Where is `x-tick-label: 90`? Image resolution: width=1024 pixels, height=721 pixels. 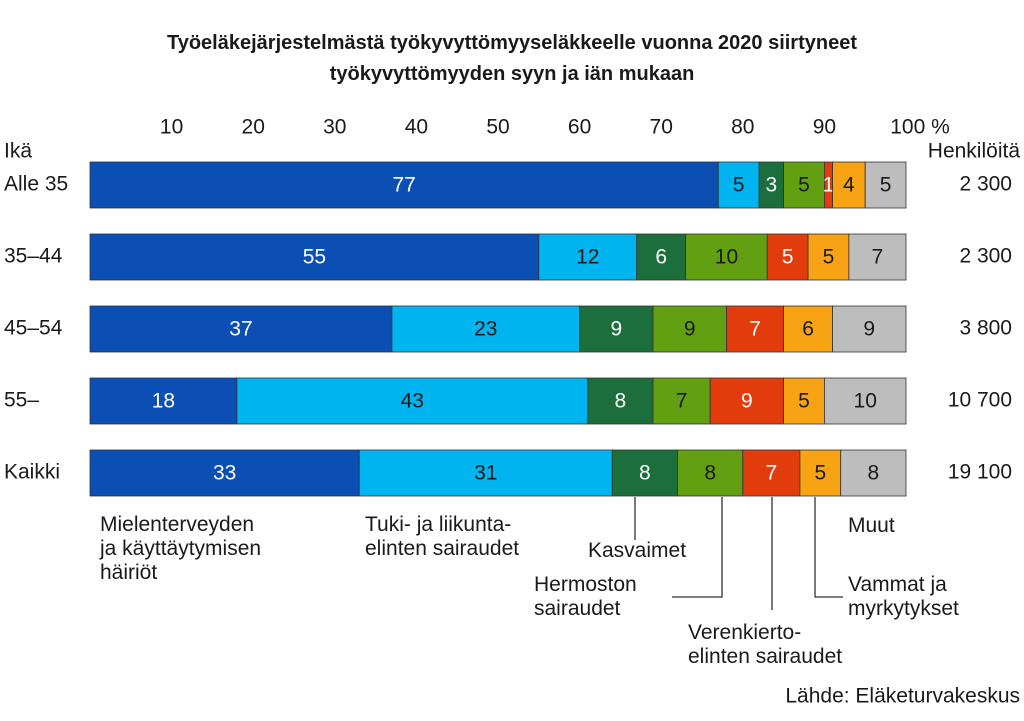 x-tick-label: 90 is located at coordinates (824, 127).